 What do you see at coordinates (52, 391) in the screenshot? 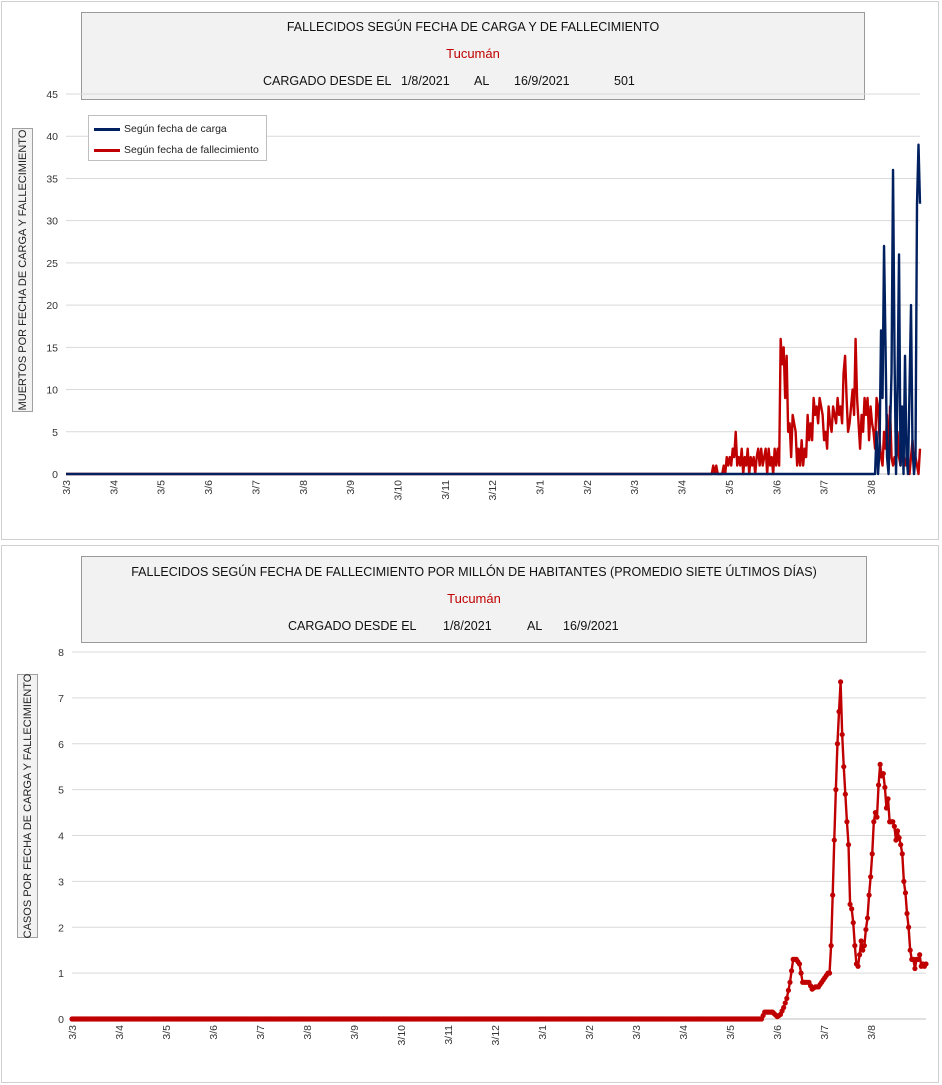
I see `y-tick-label: 10` at bounding box center [52, 391].